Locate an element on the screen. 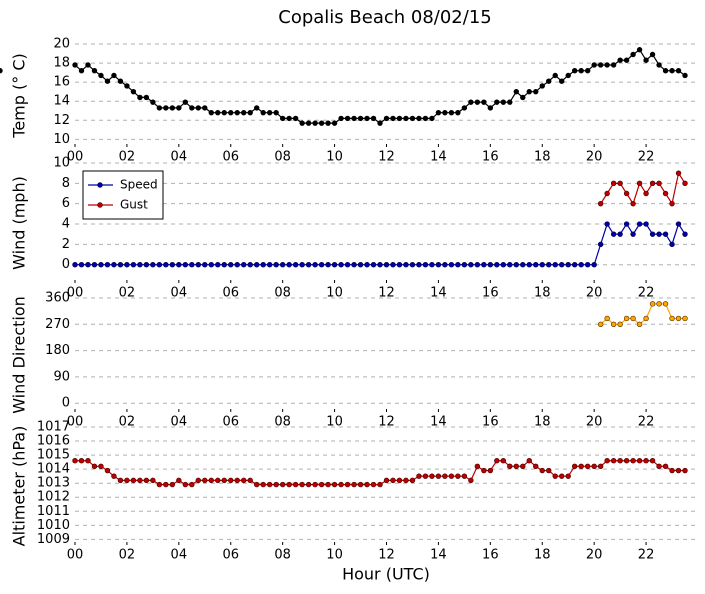  x-tick-label: 18 is located at coordinates (542, 293).